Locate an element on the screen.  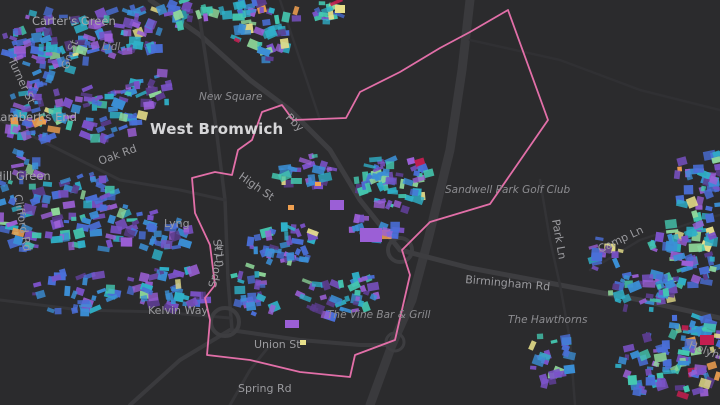
street-label-spring-rd: Spring Rd is located at coordinates (265, 388).